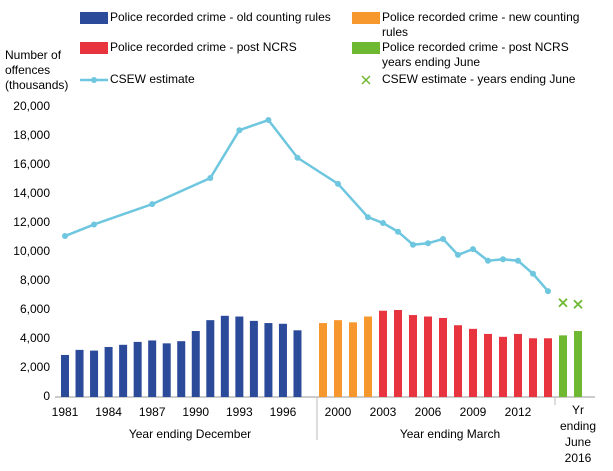  What do you see at coordinates (65, 412) in the screenshot?
I see `x-tick-label: 1981` at bounding box center [65, 412].